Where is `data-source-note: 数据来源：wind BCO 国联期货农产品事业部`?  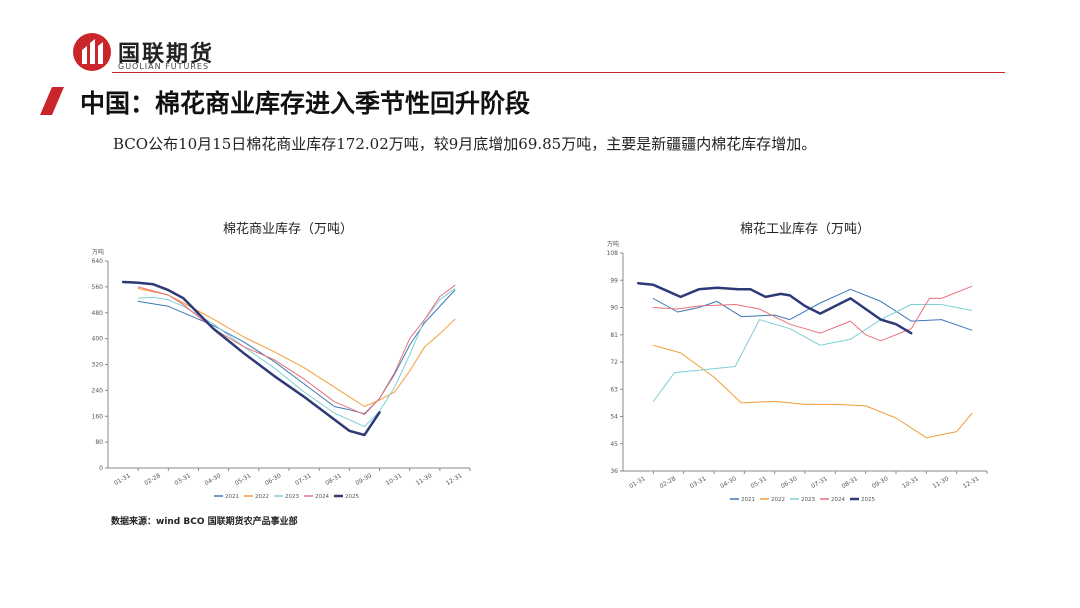 data-source-note: 数据来源：wind BCO 国联期货农产品事业部 is located at coordinates (204, 522).